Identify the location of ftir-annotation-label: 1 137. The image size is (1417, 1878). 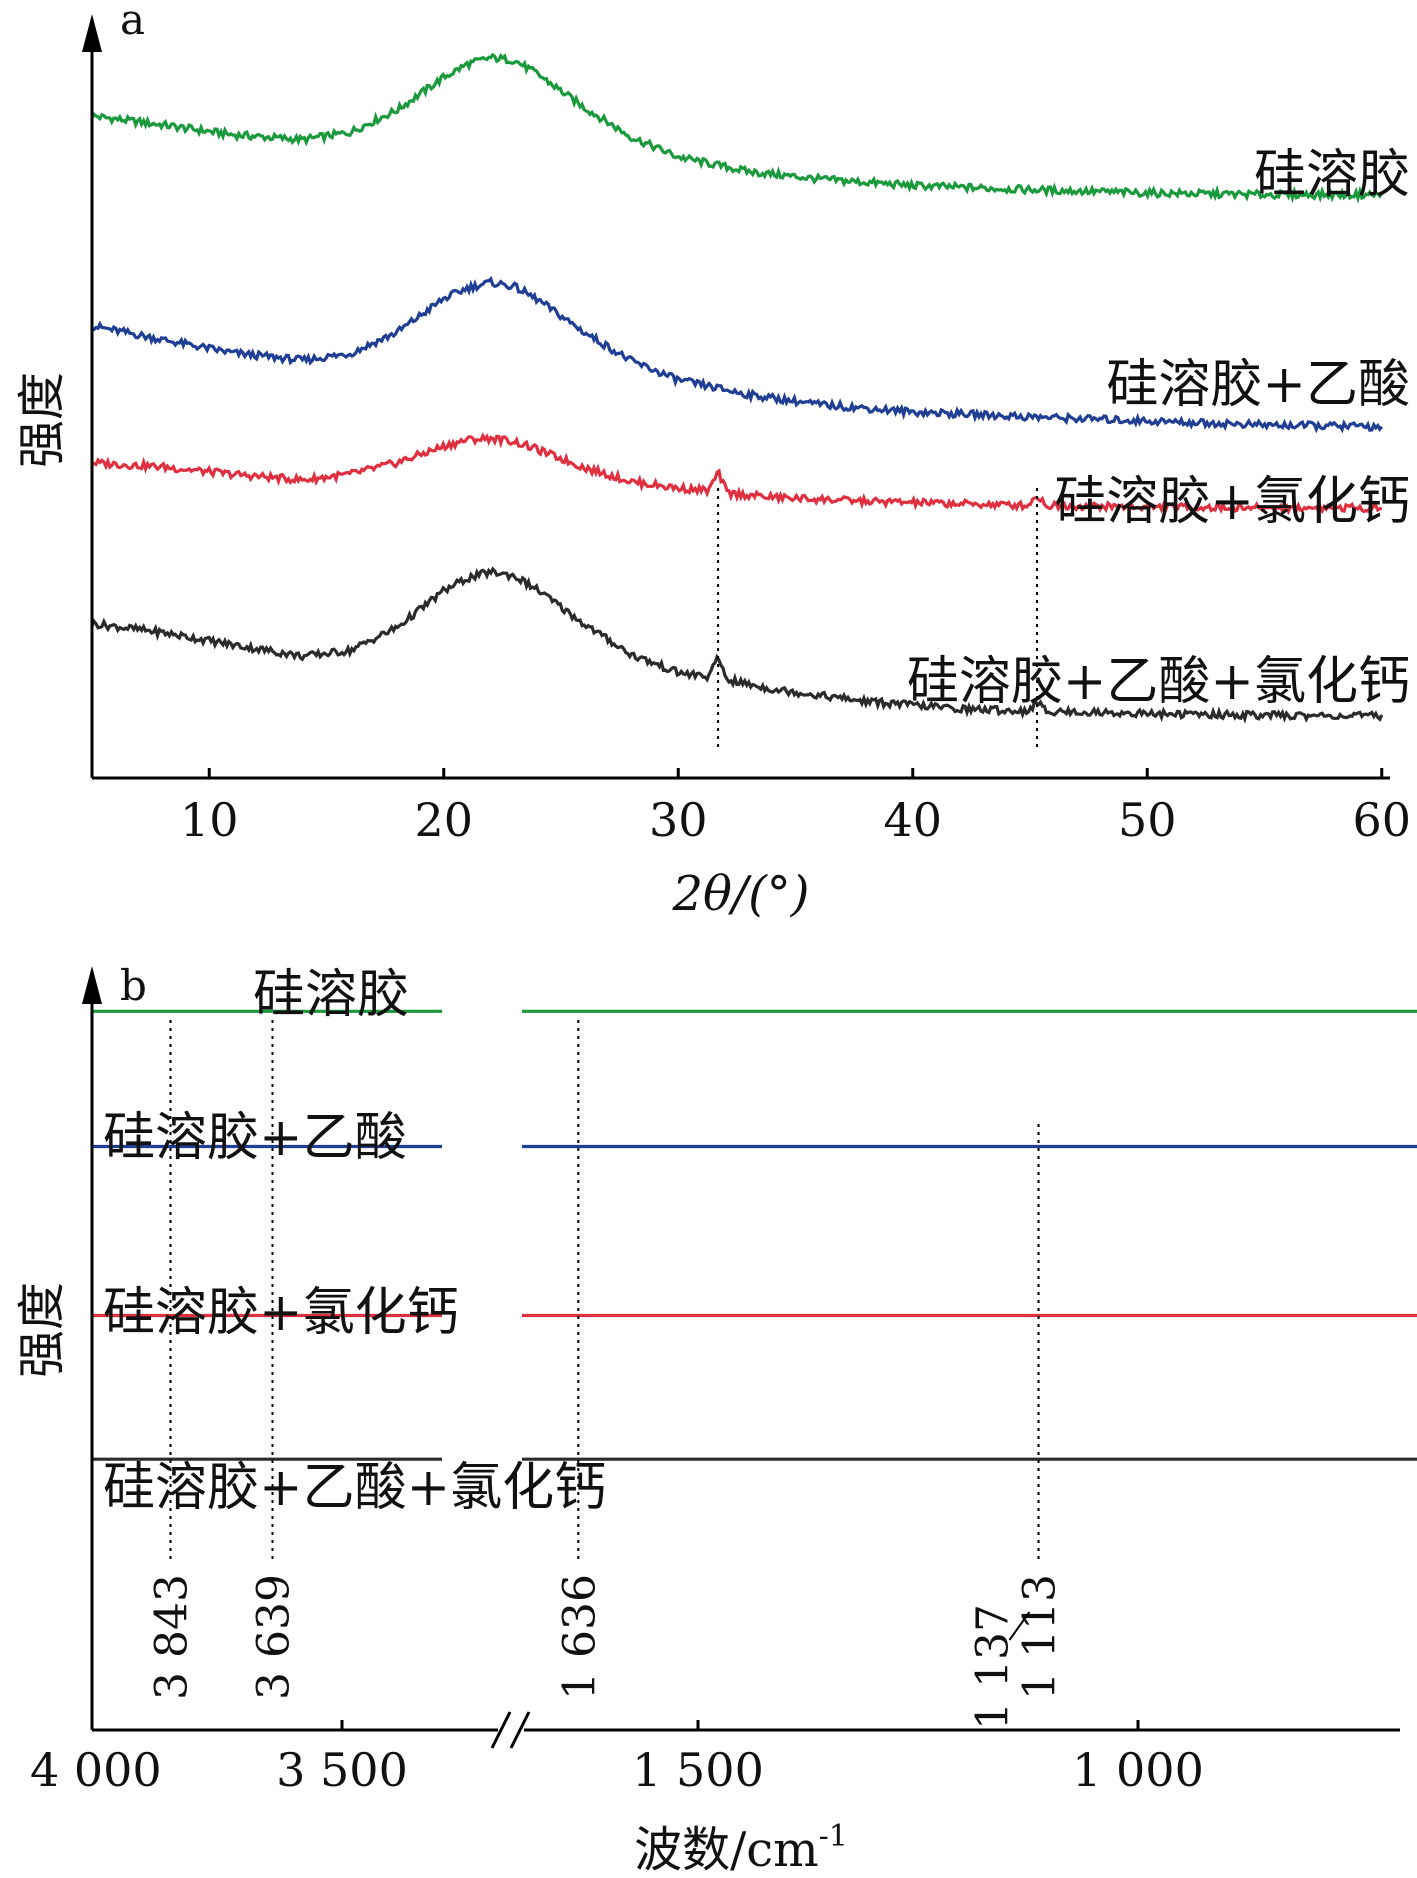
(992, 1667).